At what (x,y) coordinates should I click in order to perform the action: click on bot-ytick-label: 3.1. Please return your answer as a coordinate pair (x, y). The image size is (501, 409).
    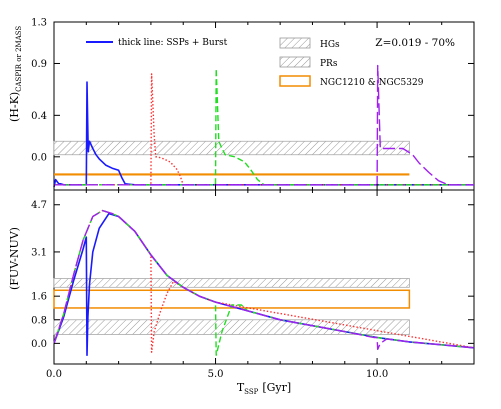
    Looking at the image, I should click on (39, 252).